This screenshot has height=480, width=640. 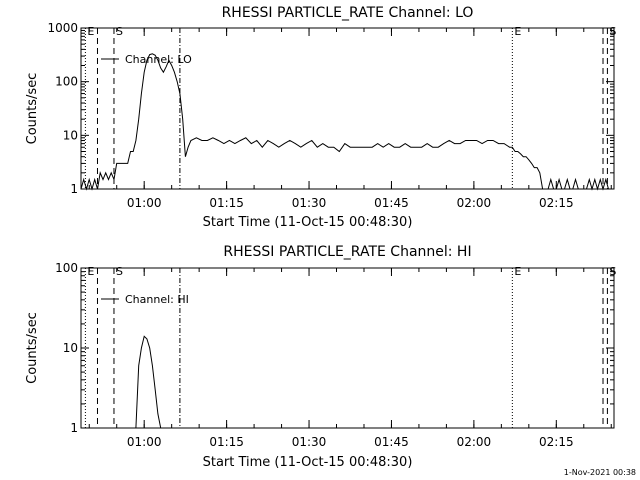 I want to click on y-tick-label: 1000, so click(x=62, y=28).